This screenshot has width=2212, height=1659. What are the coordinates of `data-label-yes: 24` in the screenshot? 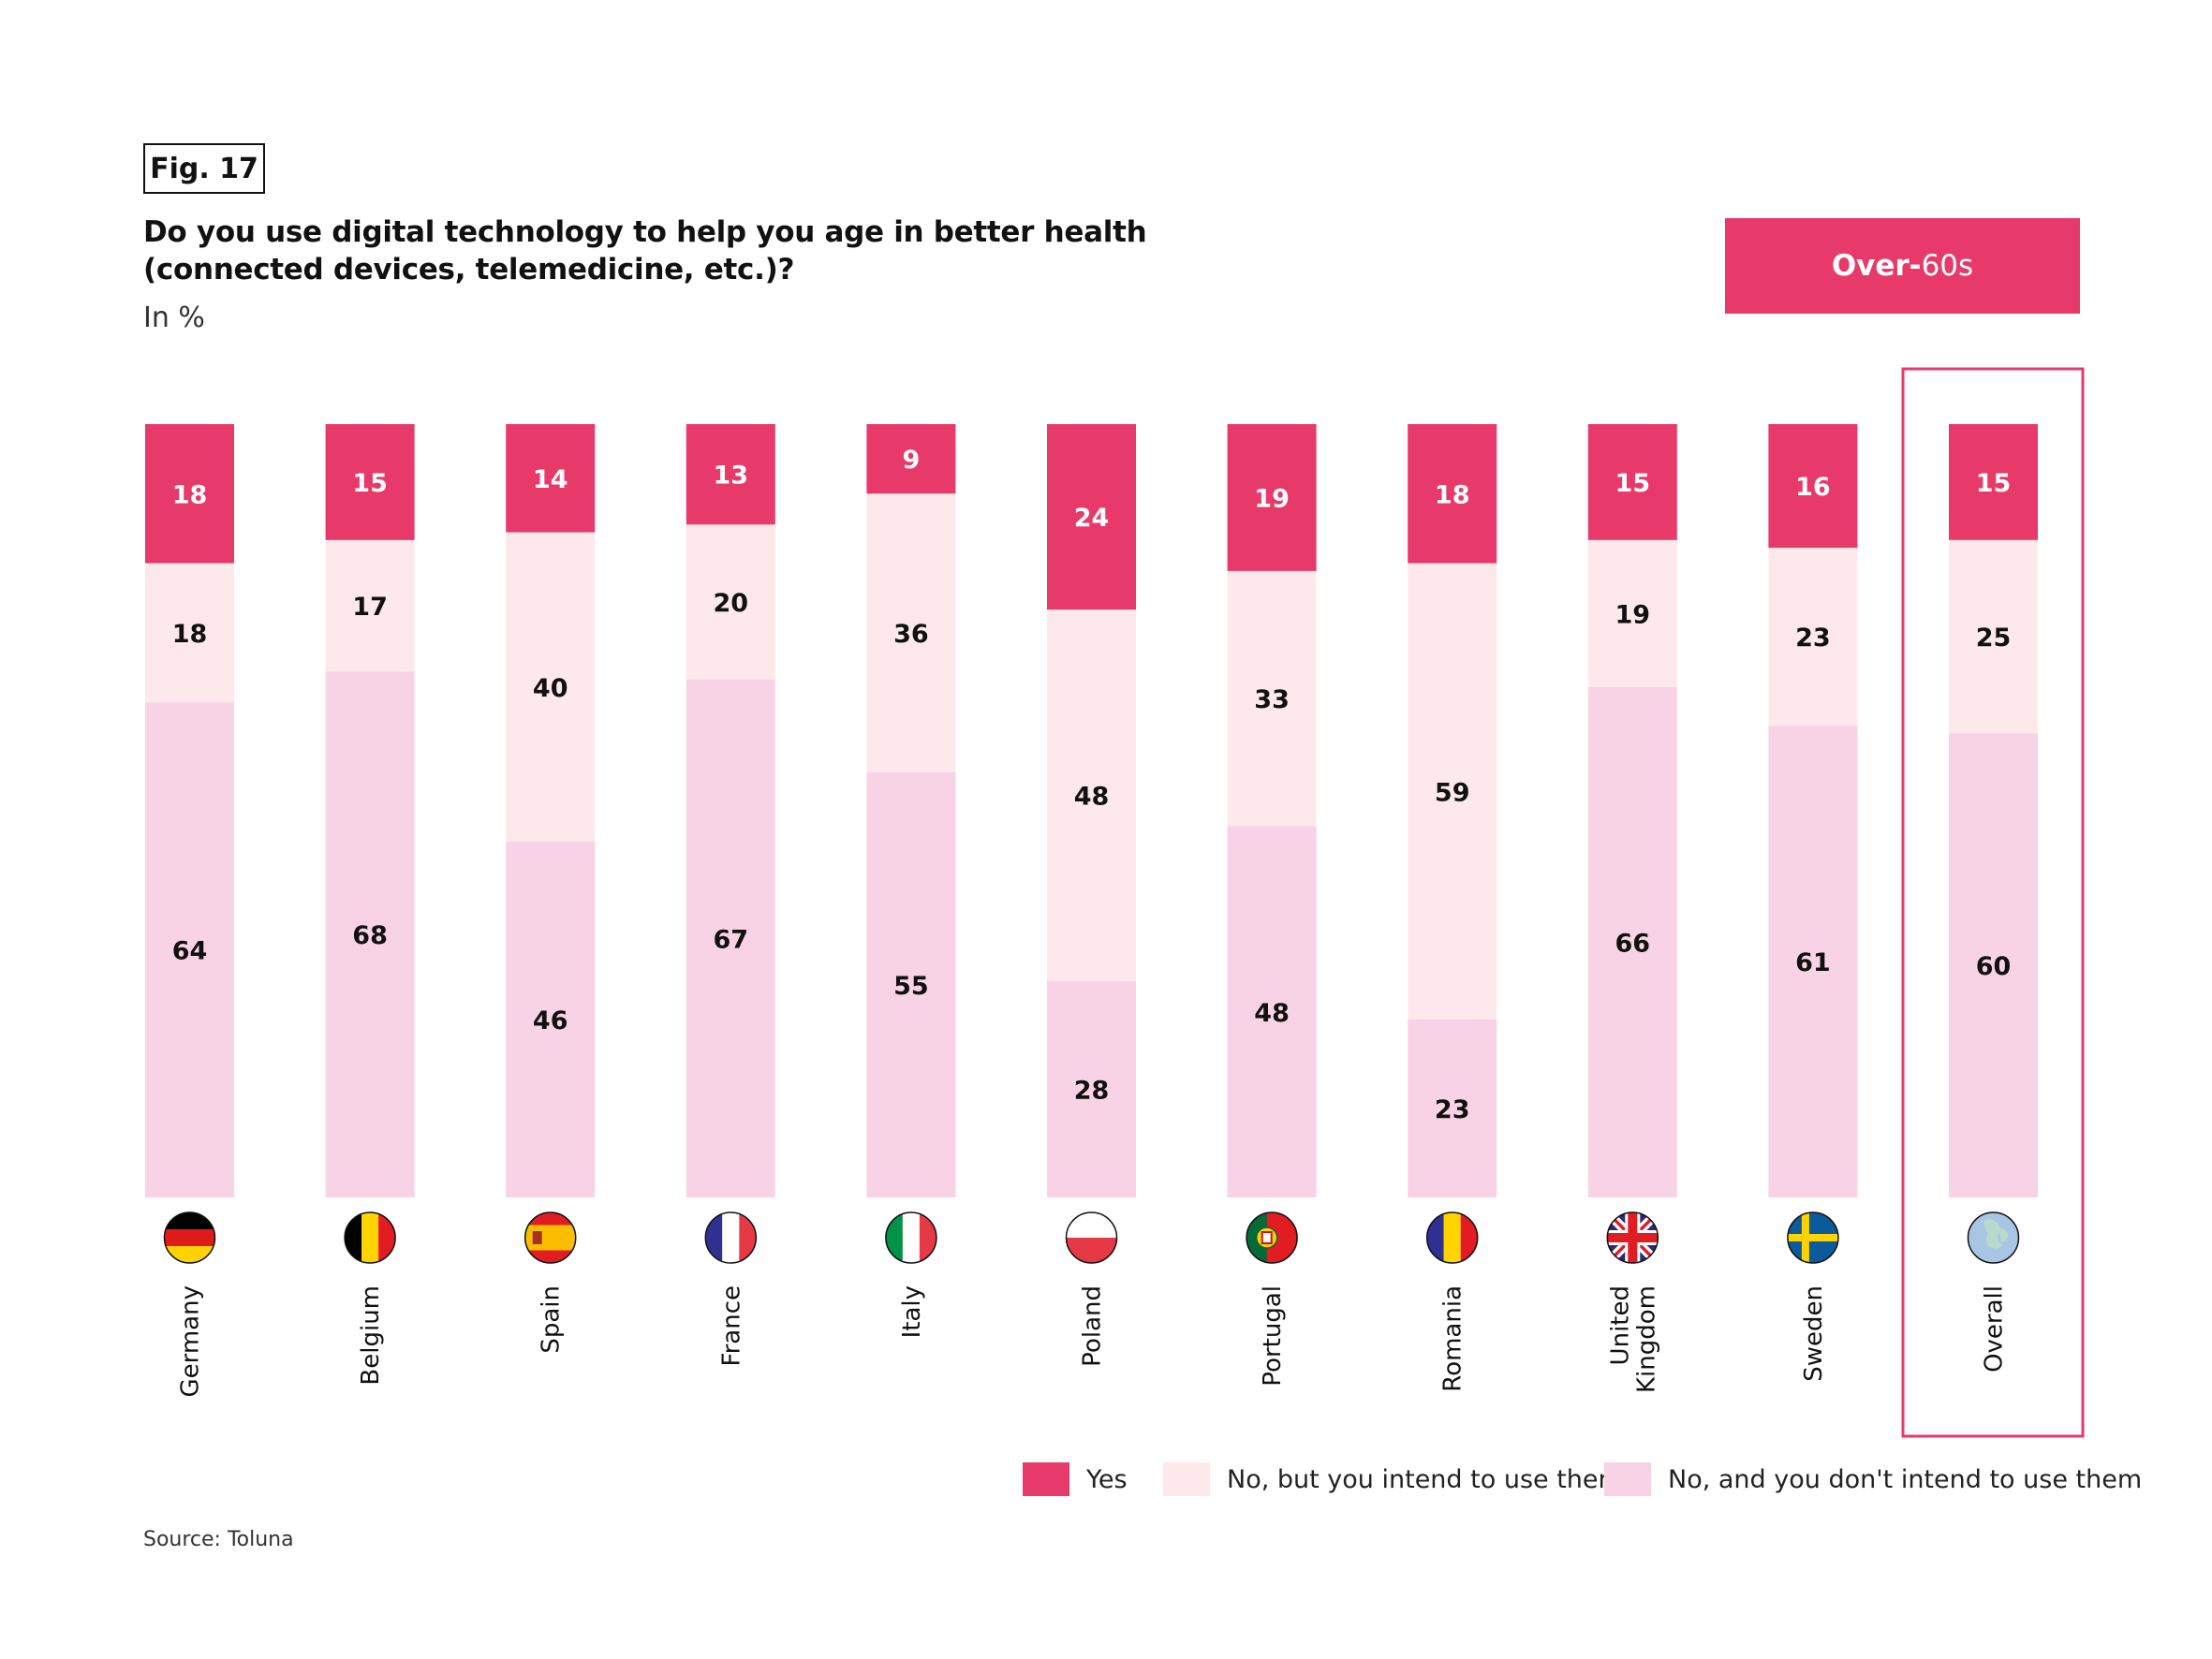 It's located at (1092, 518).